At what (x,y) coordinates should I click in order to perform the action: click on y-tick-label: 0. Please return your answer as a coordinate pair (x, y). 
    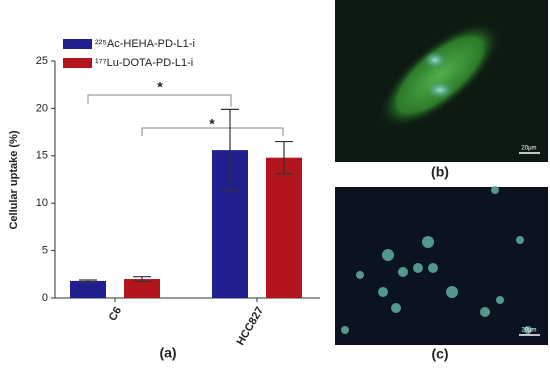
    Looking at the image, I should click on (45, 298).